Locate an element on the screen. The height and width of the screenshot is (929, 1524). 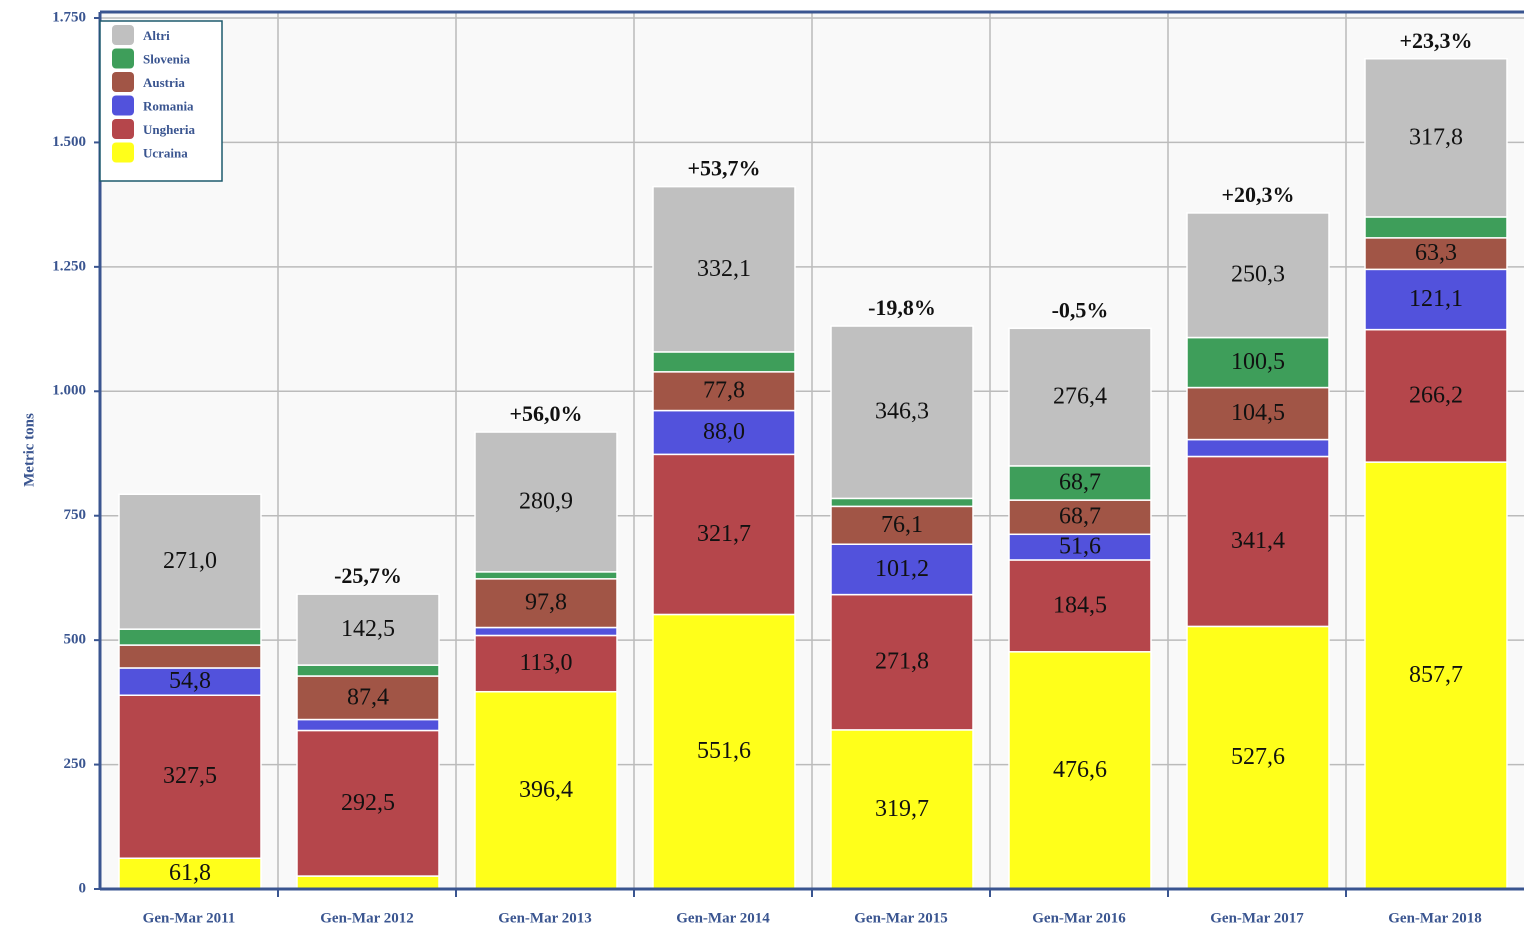
y-tick-label: 500 is located at coordinates (75, 640).